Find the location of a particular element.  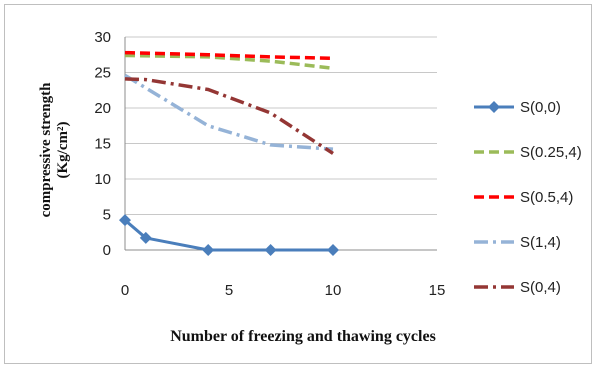

y-tick-label: 30 is located at coordinates (102, 37).